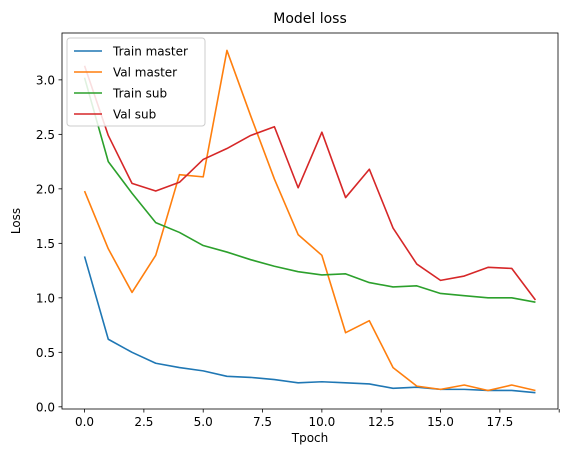  What do you see at coordinates (203, 422) in the screenshot?
I see `x-tick-label: 5.0` at bounding box center [203, 422].